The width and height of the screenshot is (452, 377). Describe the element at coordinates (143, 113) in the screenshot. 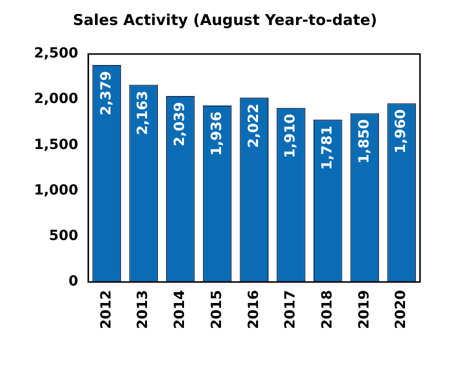

I see `data-label: 2,163` at that location.